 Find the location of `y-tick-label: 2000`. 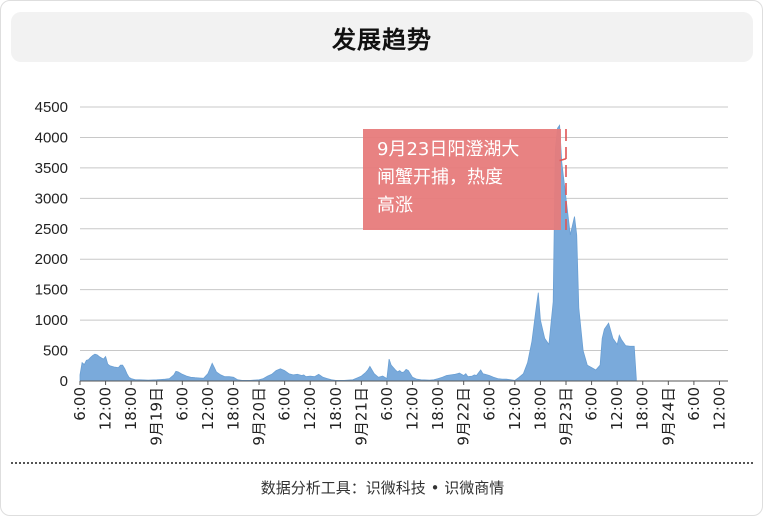

y-tick-label: 2000 is located at coordinates (51, 259).